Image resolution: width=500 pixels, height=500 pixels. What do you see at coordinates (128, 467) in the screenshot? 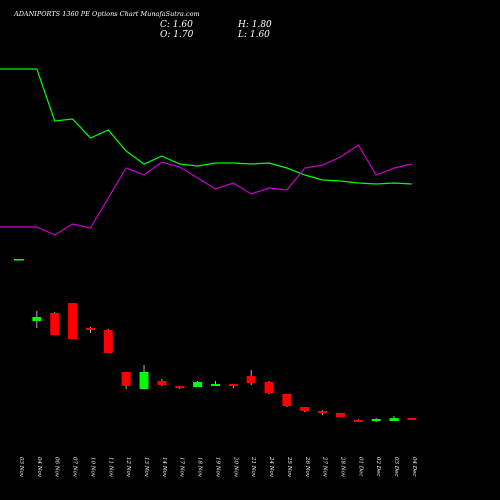
I see `x-tick-label: 12 Nov` at bounding box center [128, 467].